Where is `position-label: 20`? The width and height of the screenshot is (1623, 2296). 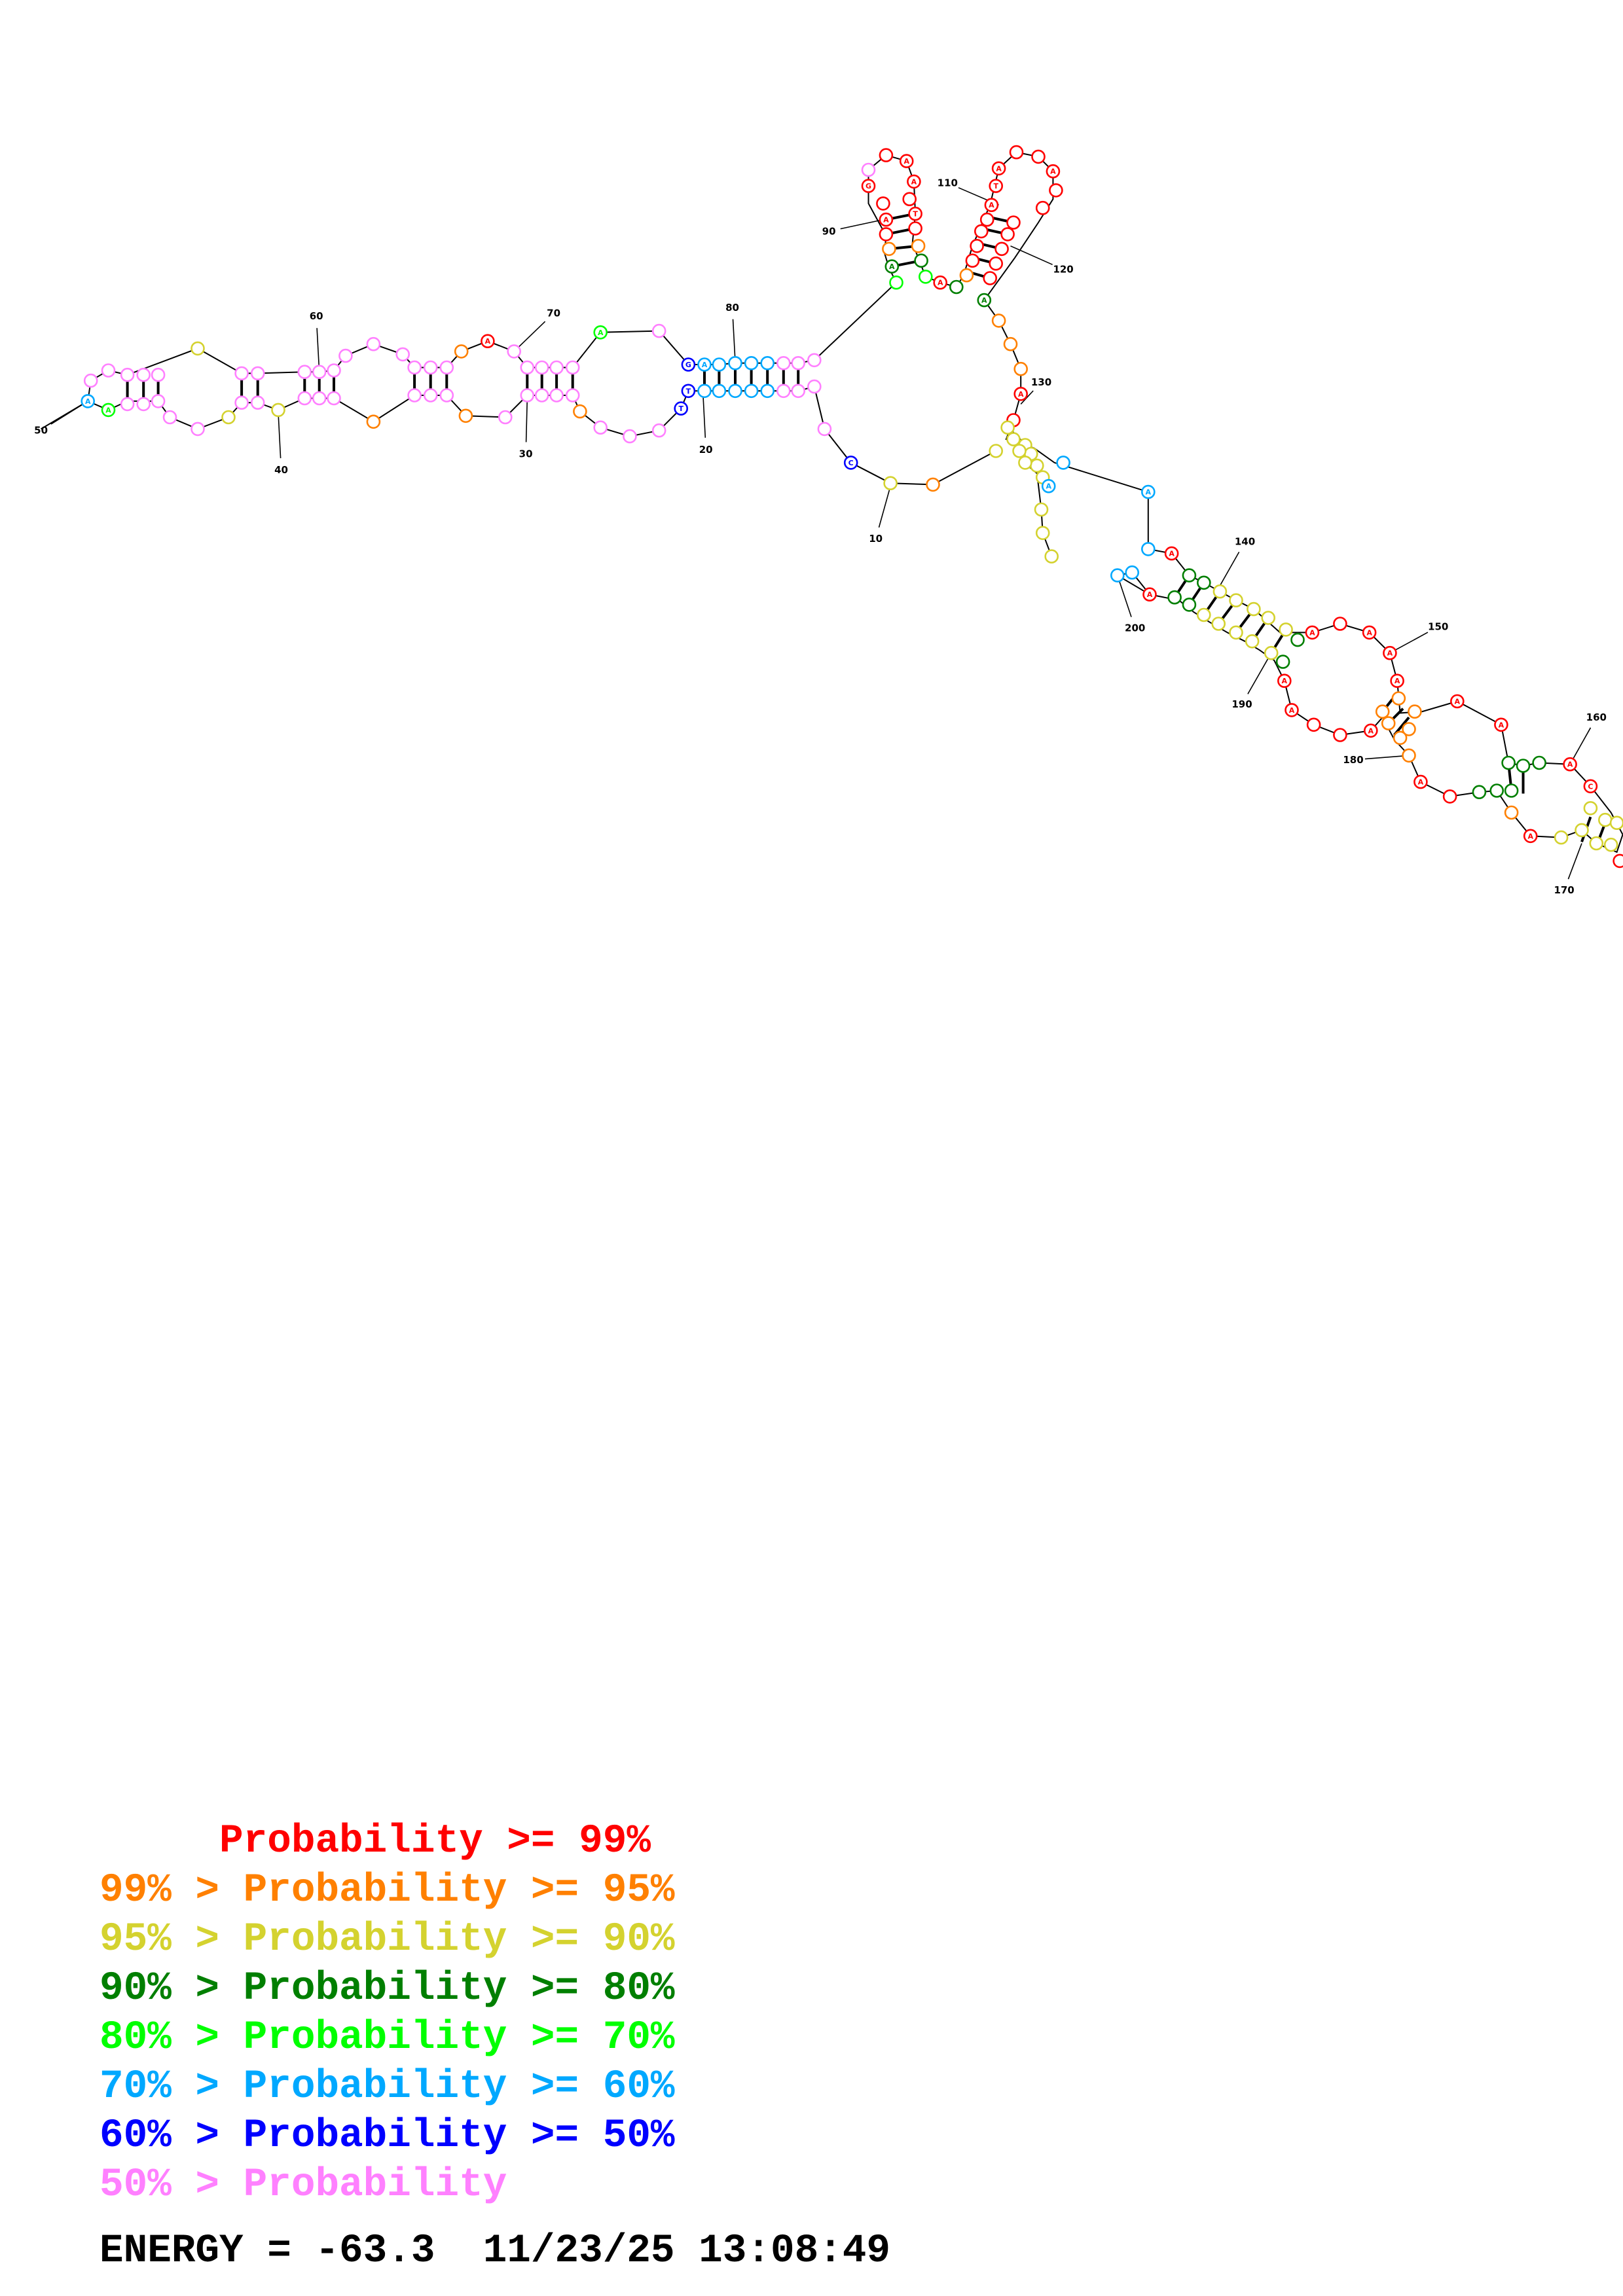 position-label: 20 is located at coordinates (706, 450).